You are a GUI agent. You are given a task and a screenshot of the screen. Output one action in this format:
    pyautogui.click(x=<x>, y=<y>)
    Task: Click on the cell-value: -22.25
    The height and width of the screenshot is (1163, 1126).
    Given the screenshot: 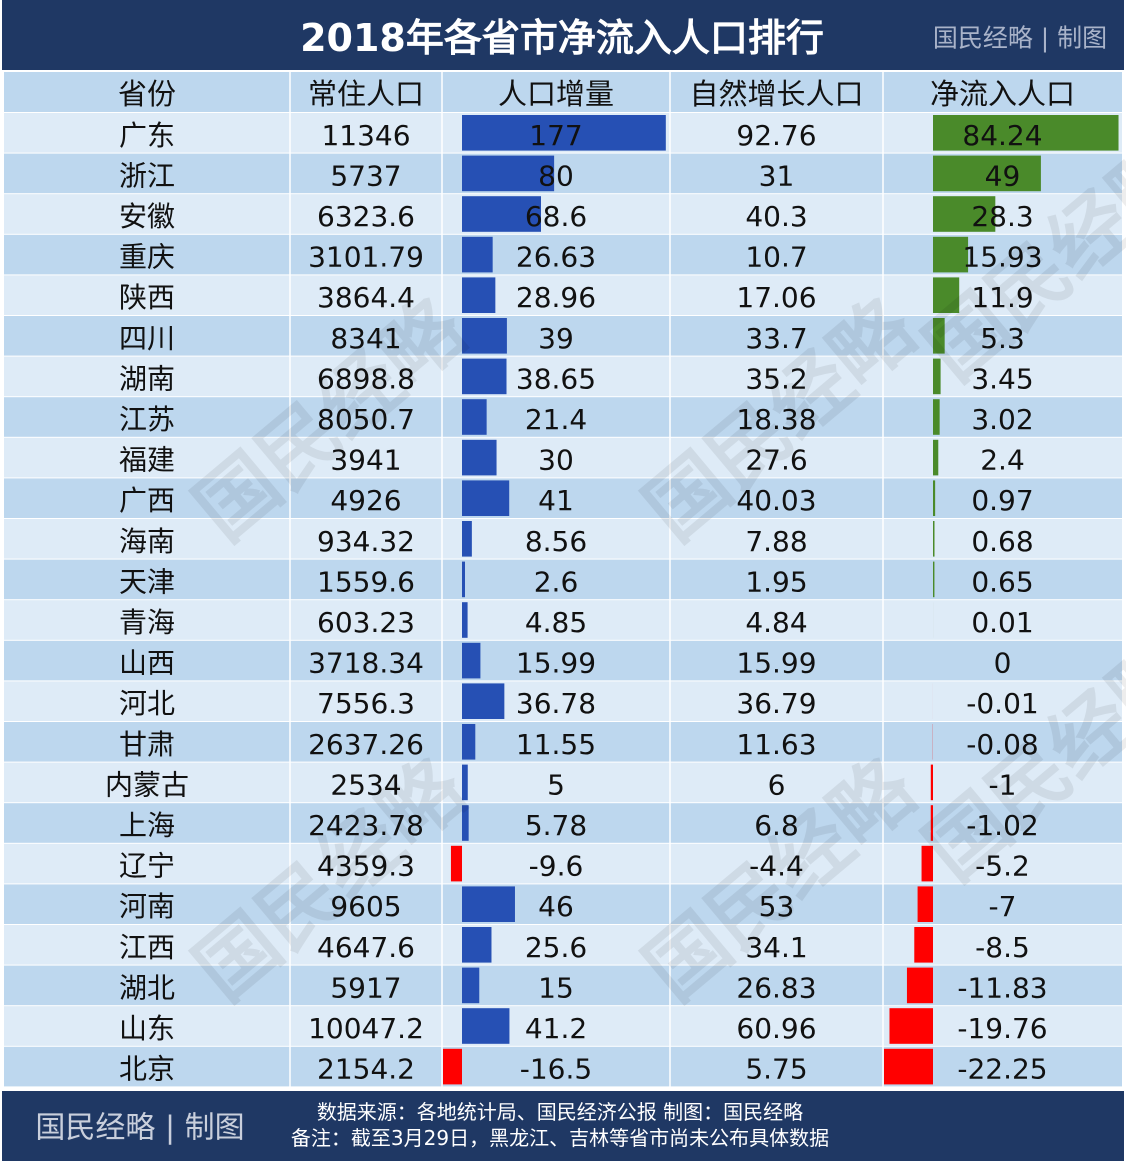 What is the action you would take?
    pyautogui.click(x=1002, y=1069)
    